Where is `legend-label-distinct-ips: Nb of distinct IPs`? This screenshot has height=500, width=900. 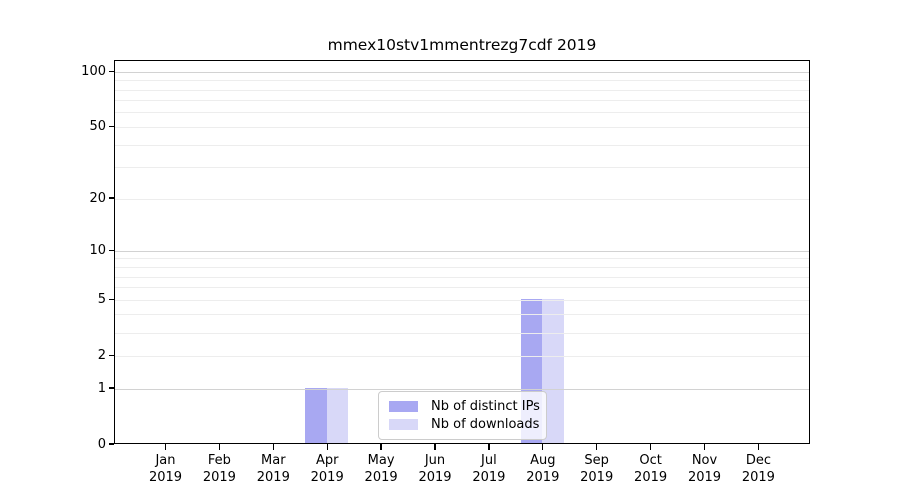 legend-label-distinct-ips: Nb of distinct IPs is located at coordinates (485, 406).